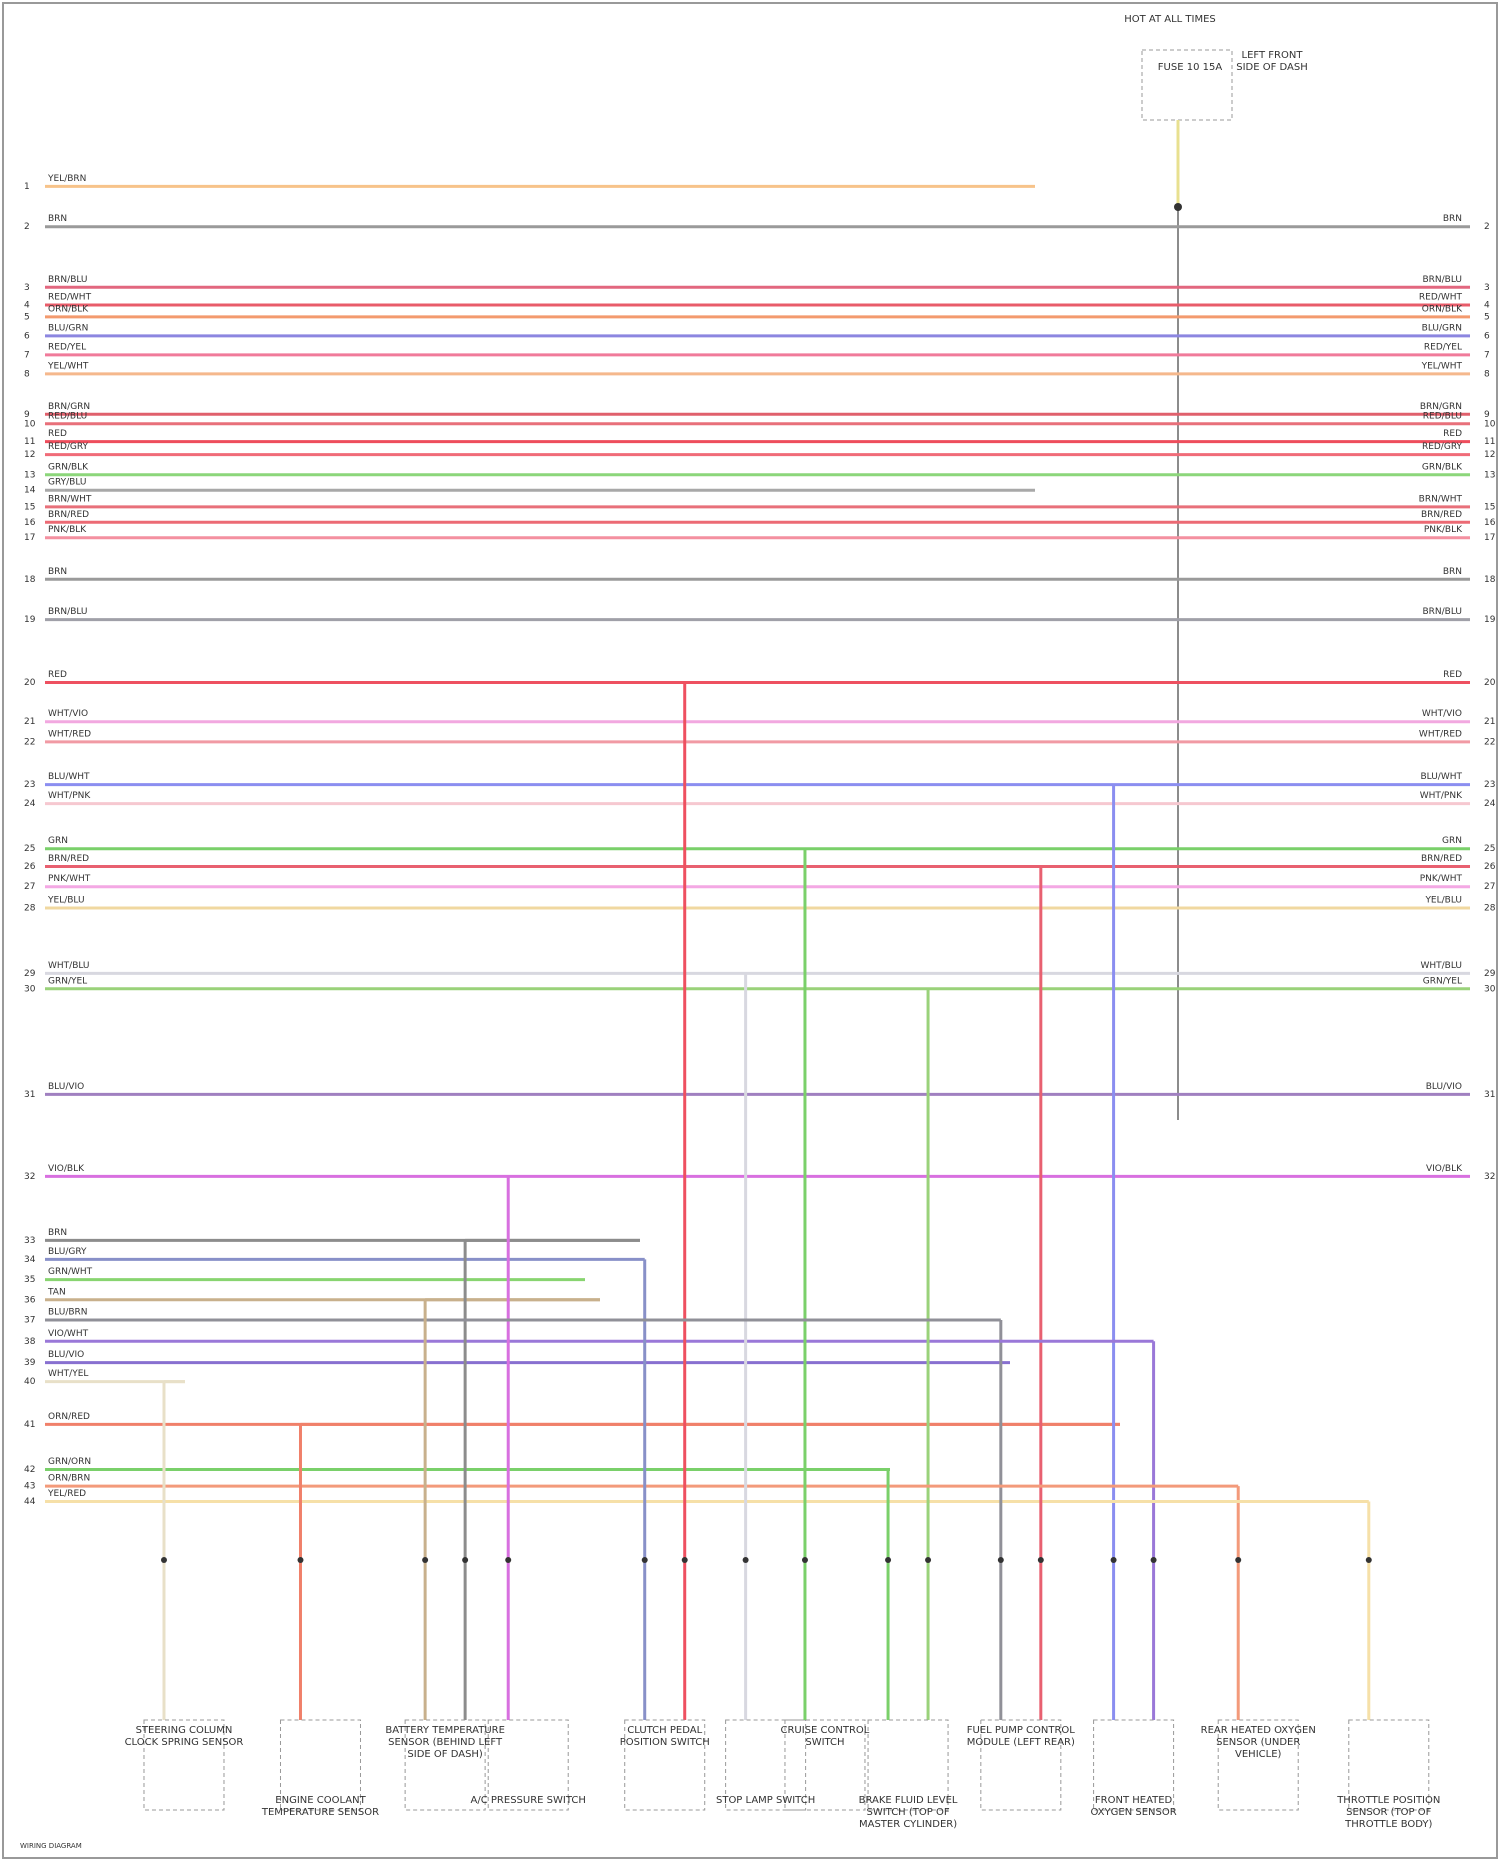  I want to click on wire-label: GRN/WHT, so click(70, 1272).